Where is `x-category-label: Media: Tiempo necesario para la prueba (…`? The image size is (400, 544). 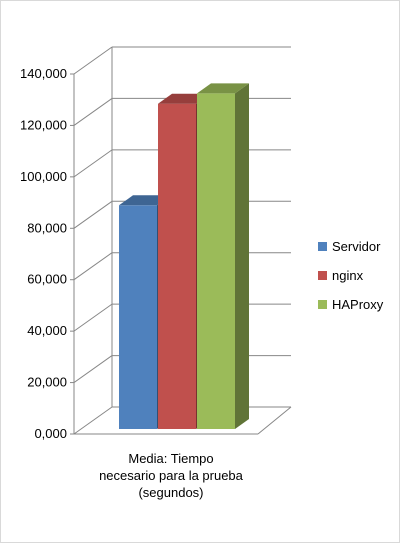
x-category-label: Media: Tiempo necesario para la prueba (… is located at coordinates (171, 475).